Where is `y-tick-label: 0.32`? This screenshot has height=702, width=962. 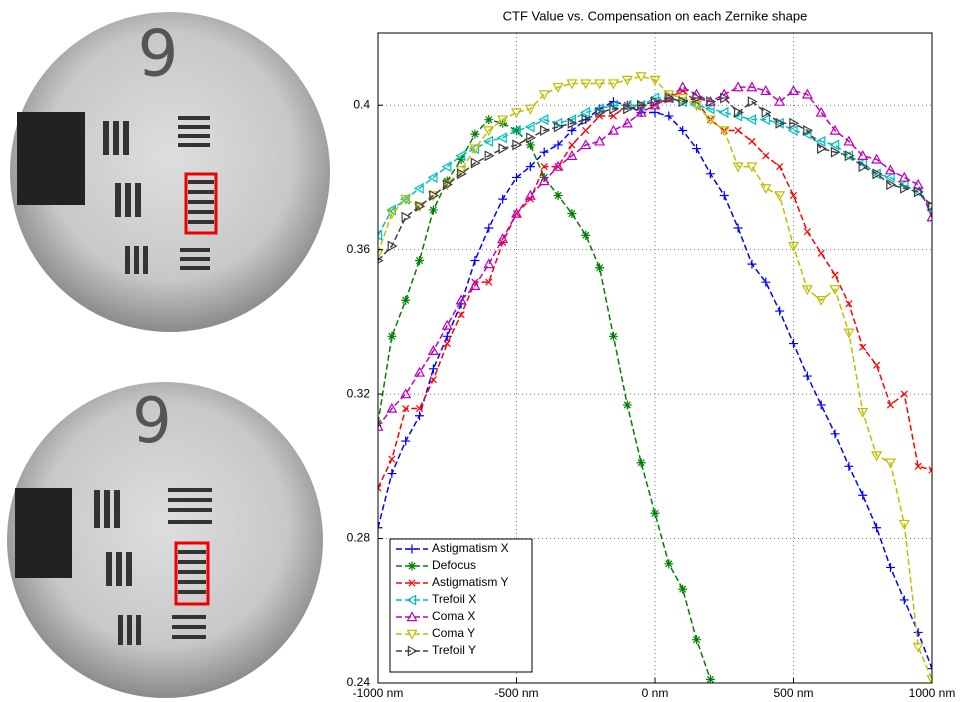 y-tick-label: 0.32 is located at coordinates (359, 393).